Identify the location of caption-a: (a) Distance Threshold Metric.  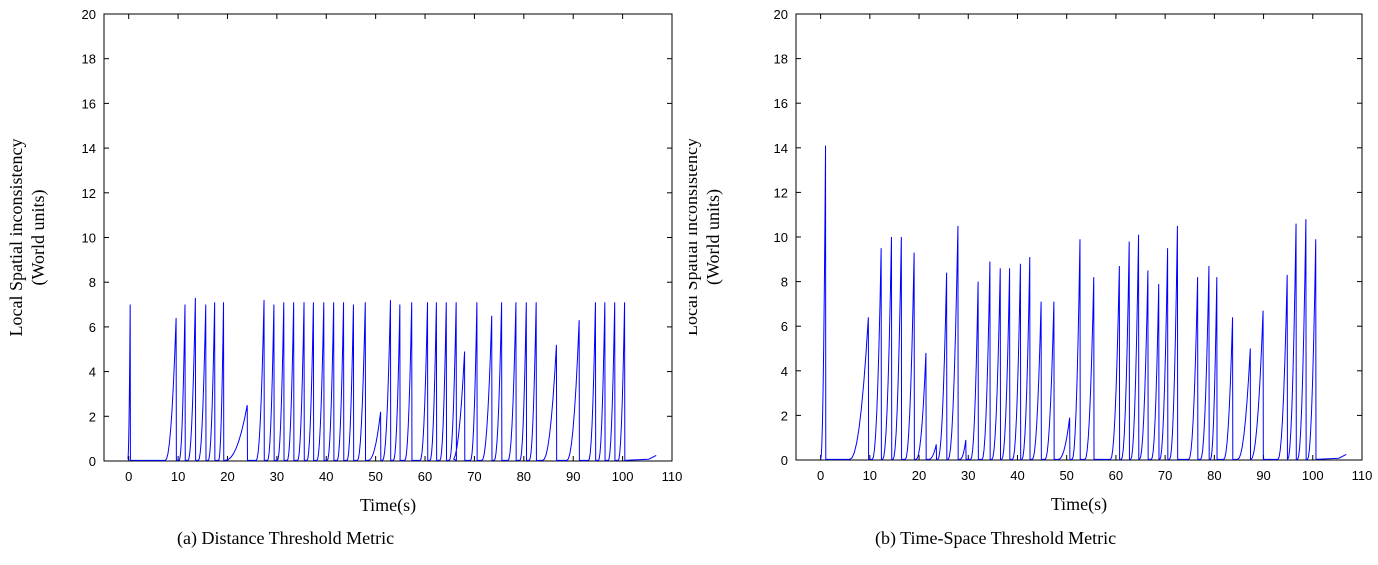
(286, 538).